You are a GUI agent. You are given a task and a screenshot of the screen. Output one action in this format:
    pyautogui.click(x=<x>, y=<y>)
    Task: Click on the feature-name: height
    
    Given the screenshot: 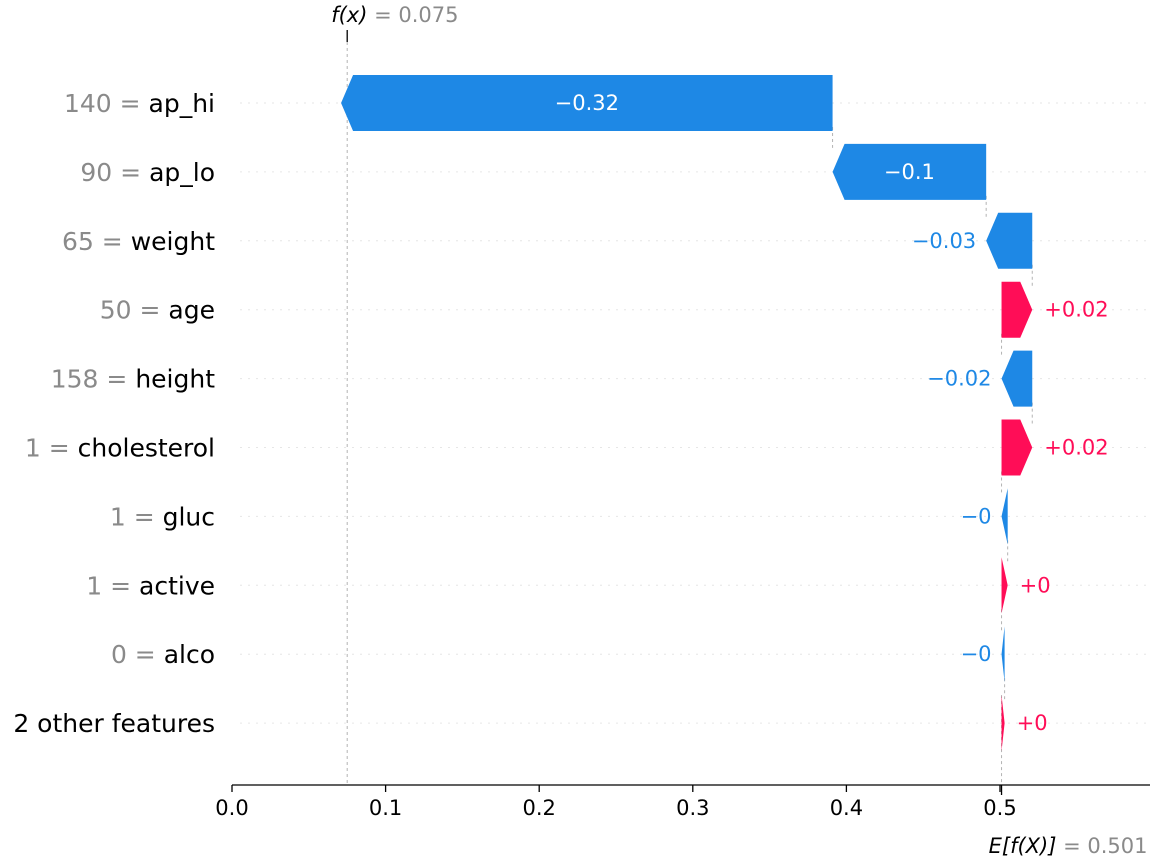 What is the action you would take?
    pyautogui.click(x=175, y=378)
    